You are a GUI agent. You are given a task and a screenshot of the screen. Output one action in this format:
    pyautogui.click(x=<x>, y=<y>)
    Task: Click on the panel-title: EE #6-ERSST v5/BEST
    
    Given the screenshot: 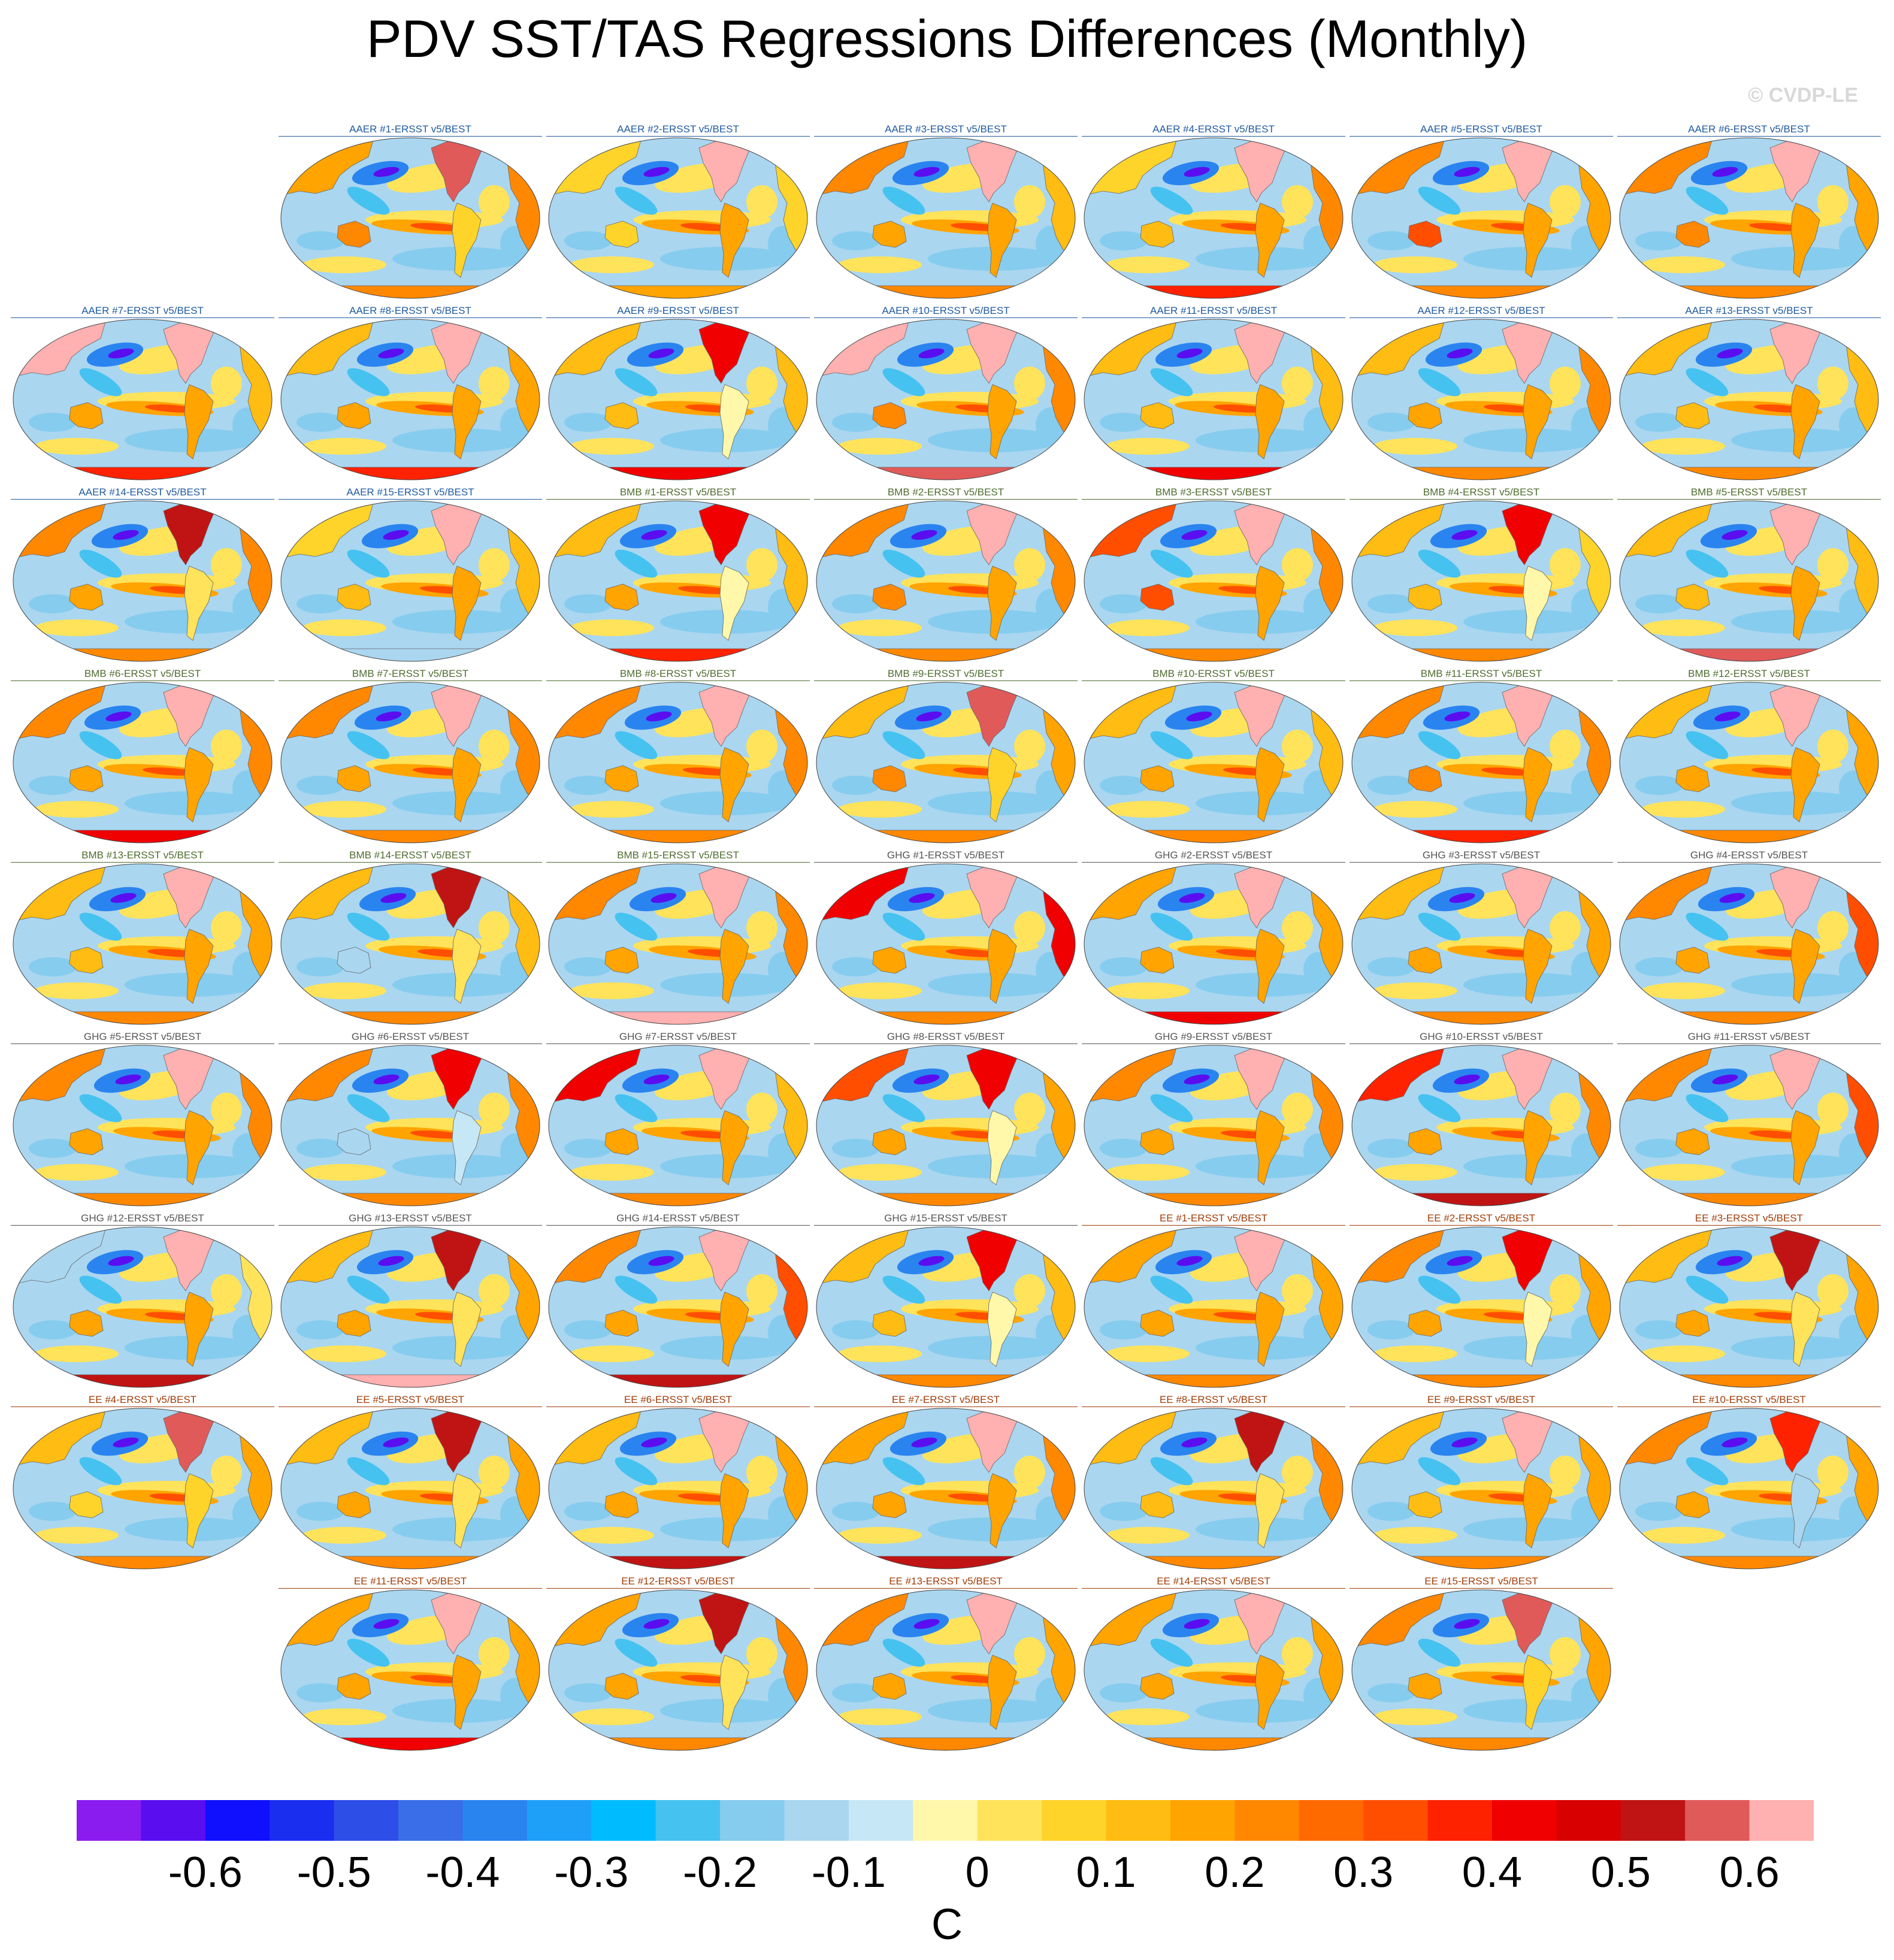 What is the action you would take?
    pyautogui.click(x=678, y=1400)
    